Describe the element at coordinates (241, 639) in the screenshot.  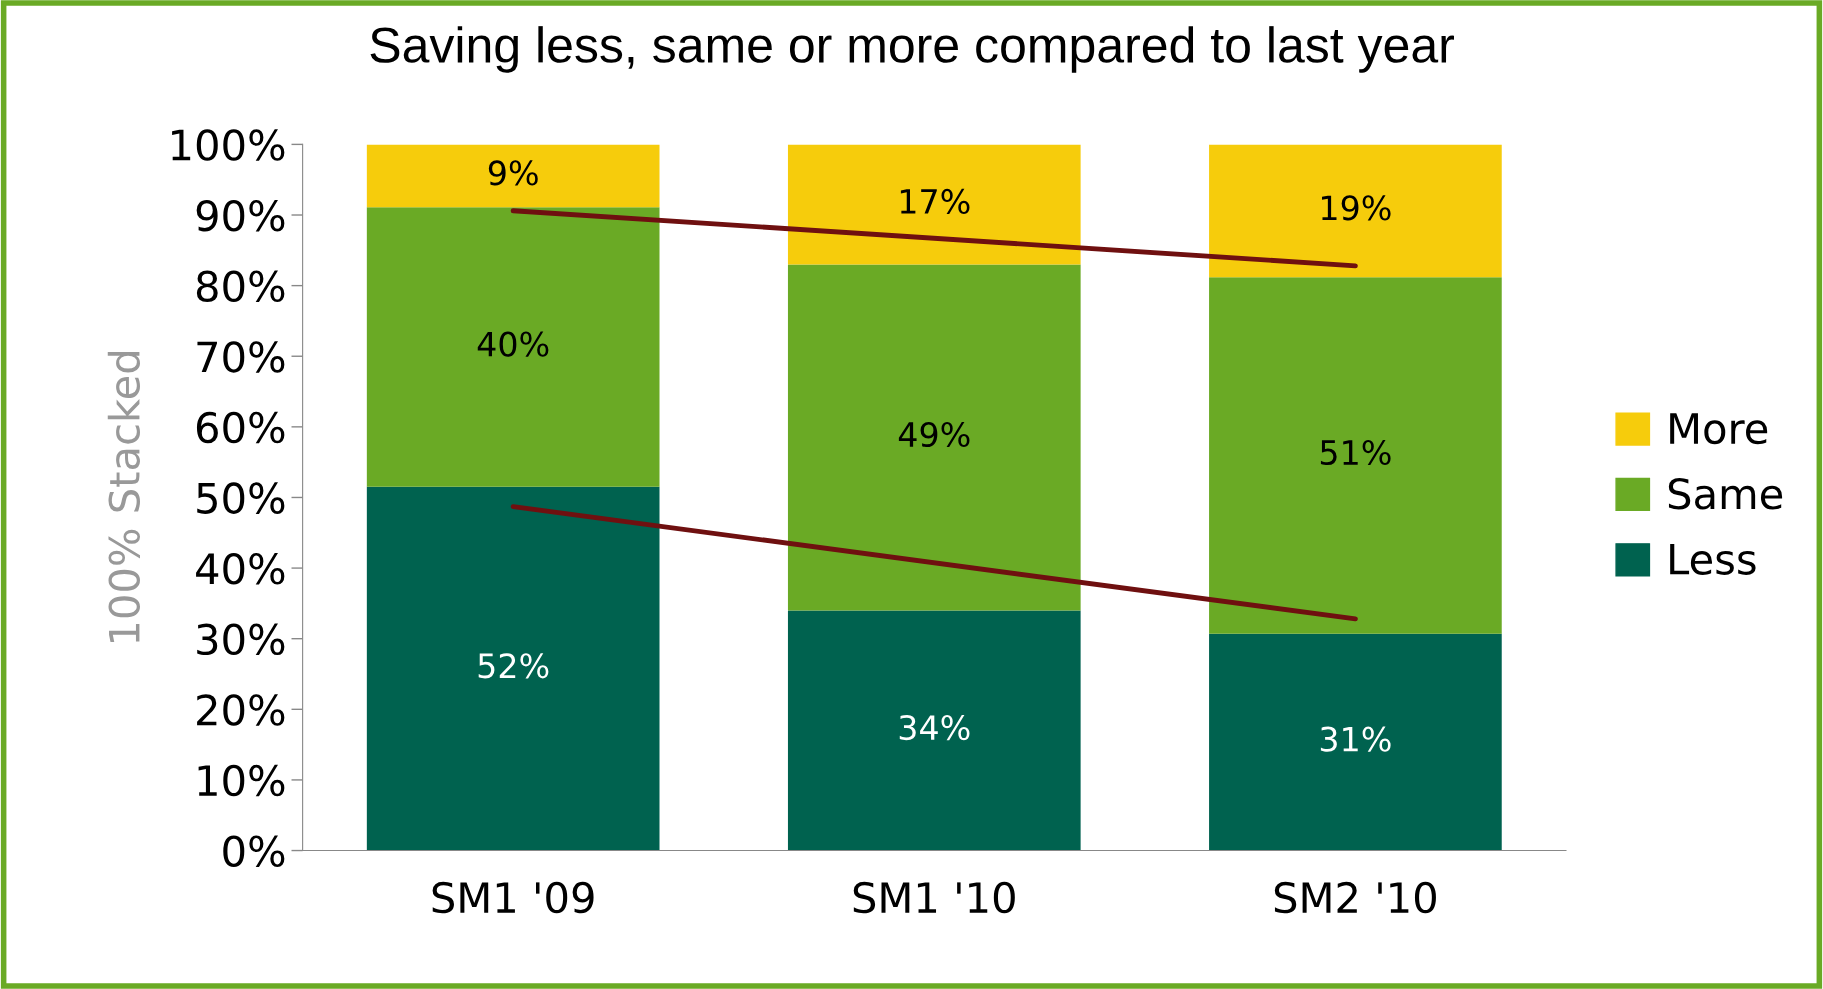
I see `y-tick-label: 30%` at that location.